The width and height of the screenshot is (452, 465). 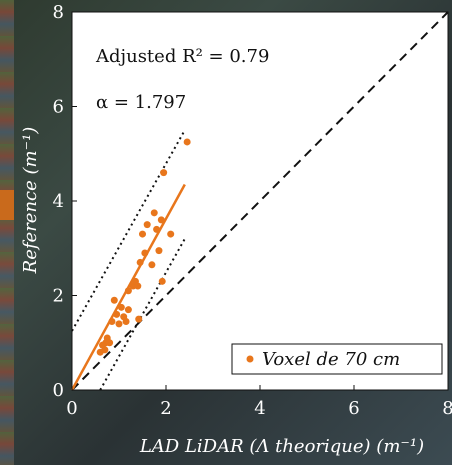 What do you see at coordinates (165, 408) in the screenshot?
I see `x-tick-label: 2` at bounding box center [165, 408].